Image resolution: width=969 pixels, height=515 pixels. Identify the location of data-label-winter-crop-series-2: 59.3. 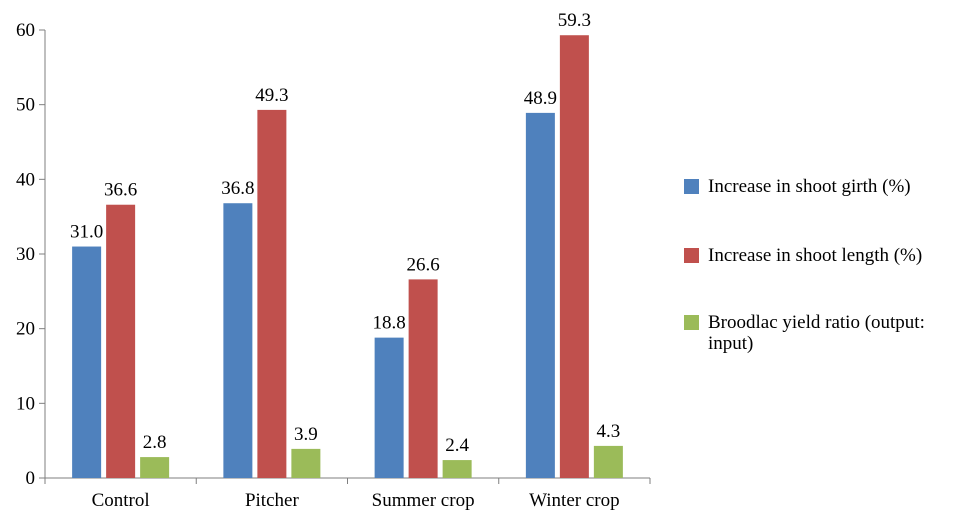
(574, 20).